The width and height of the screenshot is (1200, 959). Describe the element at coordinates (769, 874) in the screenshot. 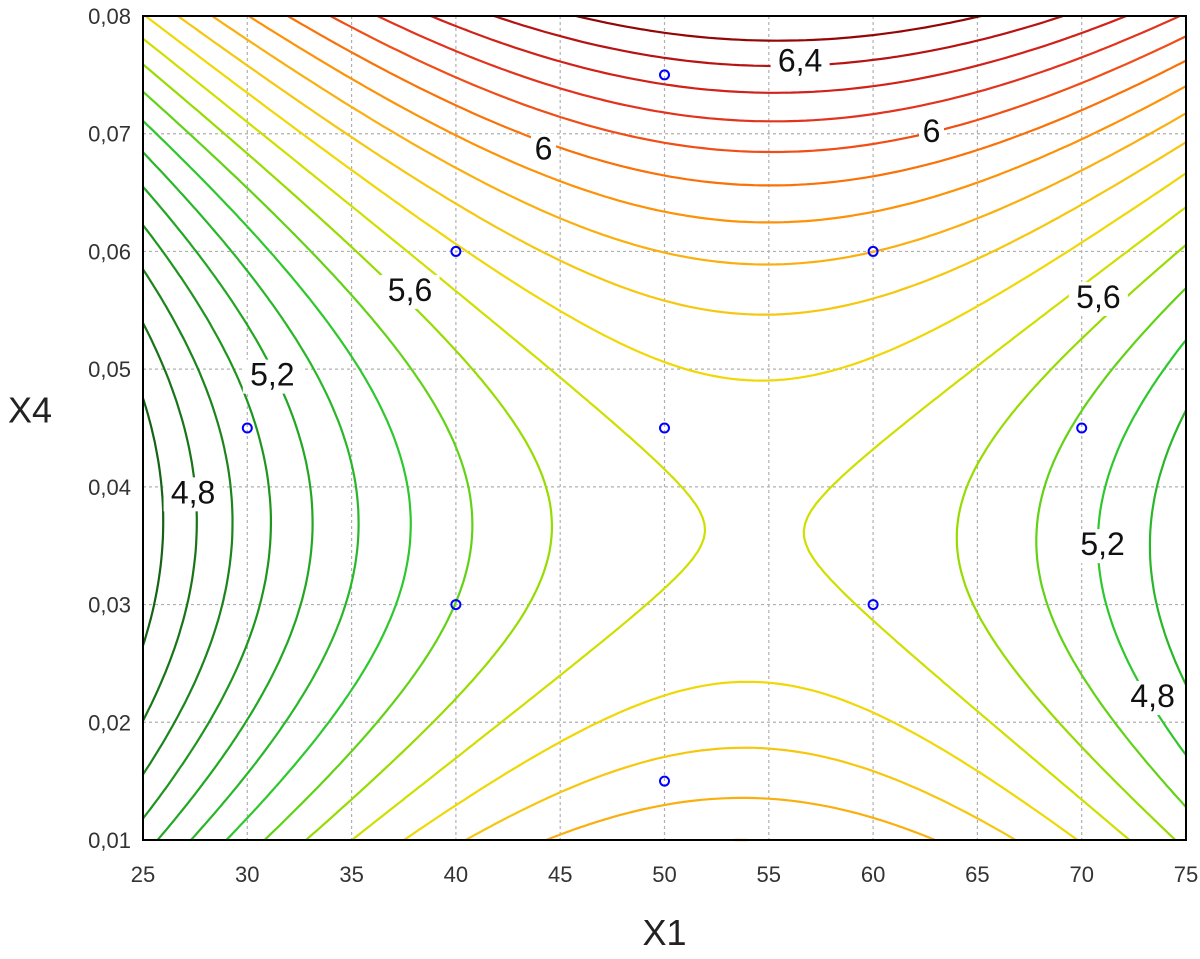

I see `x-tick-label: 55` at that location.